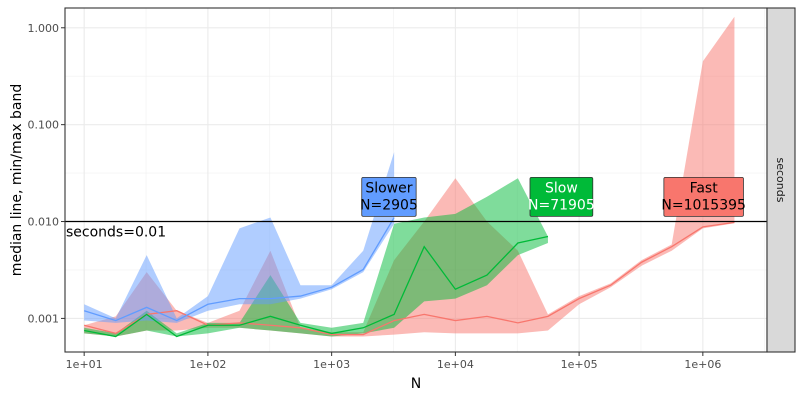 The image size is (800, 400). What do you see at coordinates (393, 361) in the screenshot?
I see `x-axis: 1e+01 1e+02 1e+03 1e+04 1e+05 1e+06` at bounding box center [393, 361].